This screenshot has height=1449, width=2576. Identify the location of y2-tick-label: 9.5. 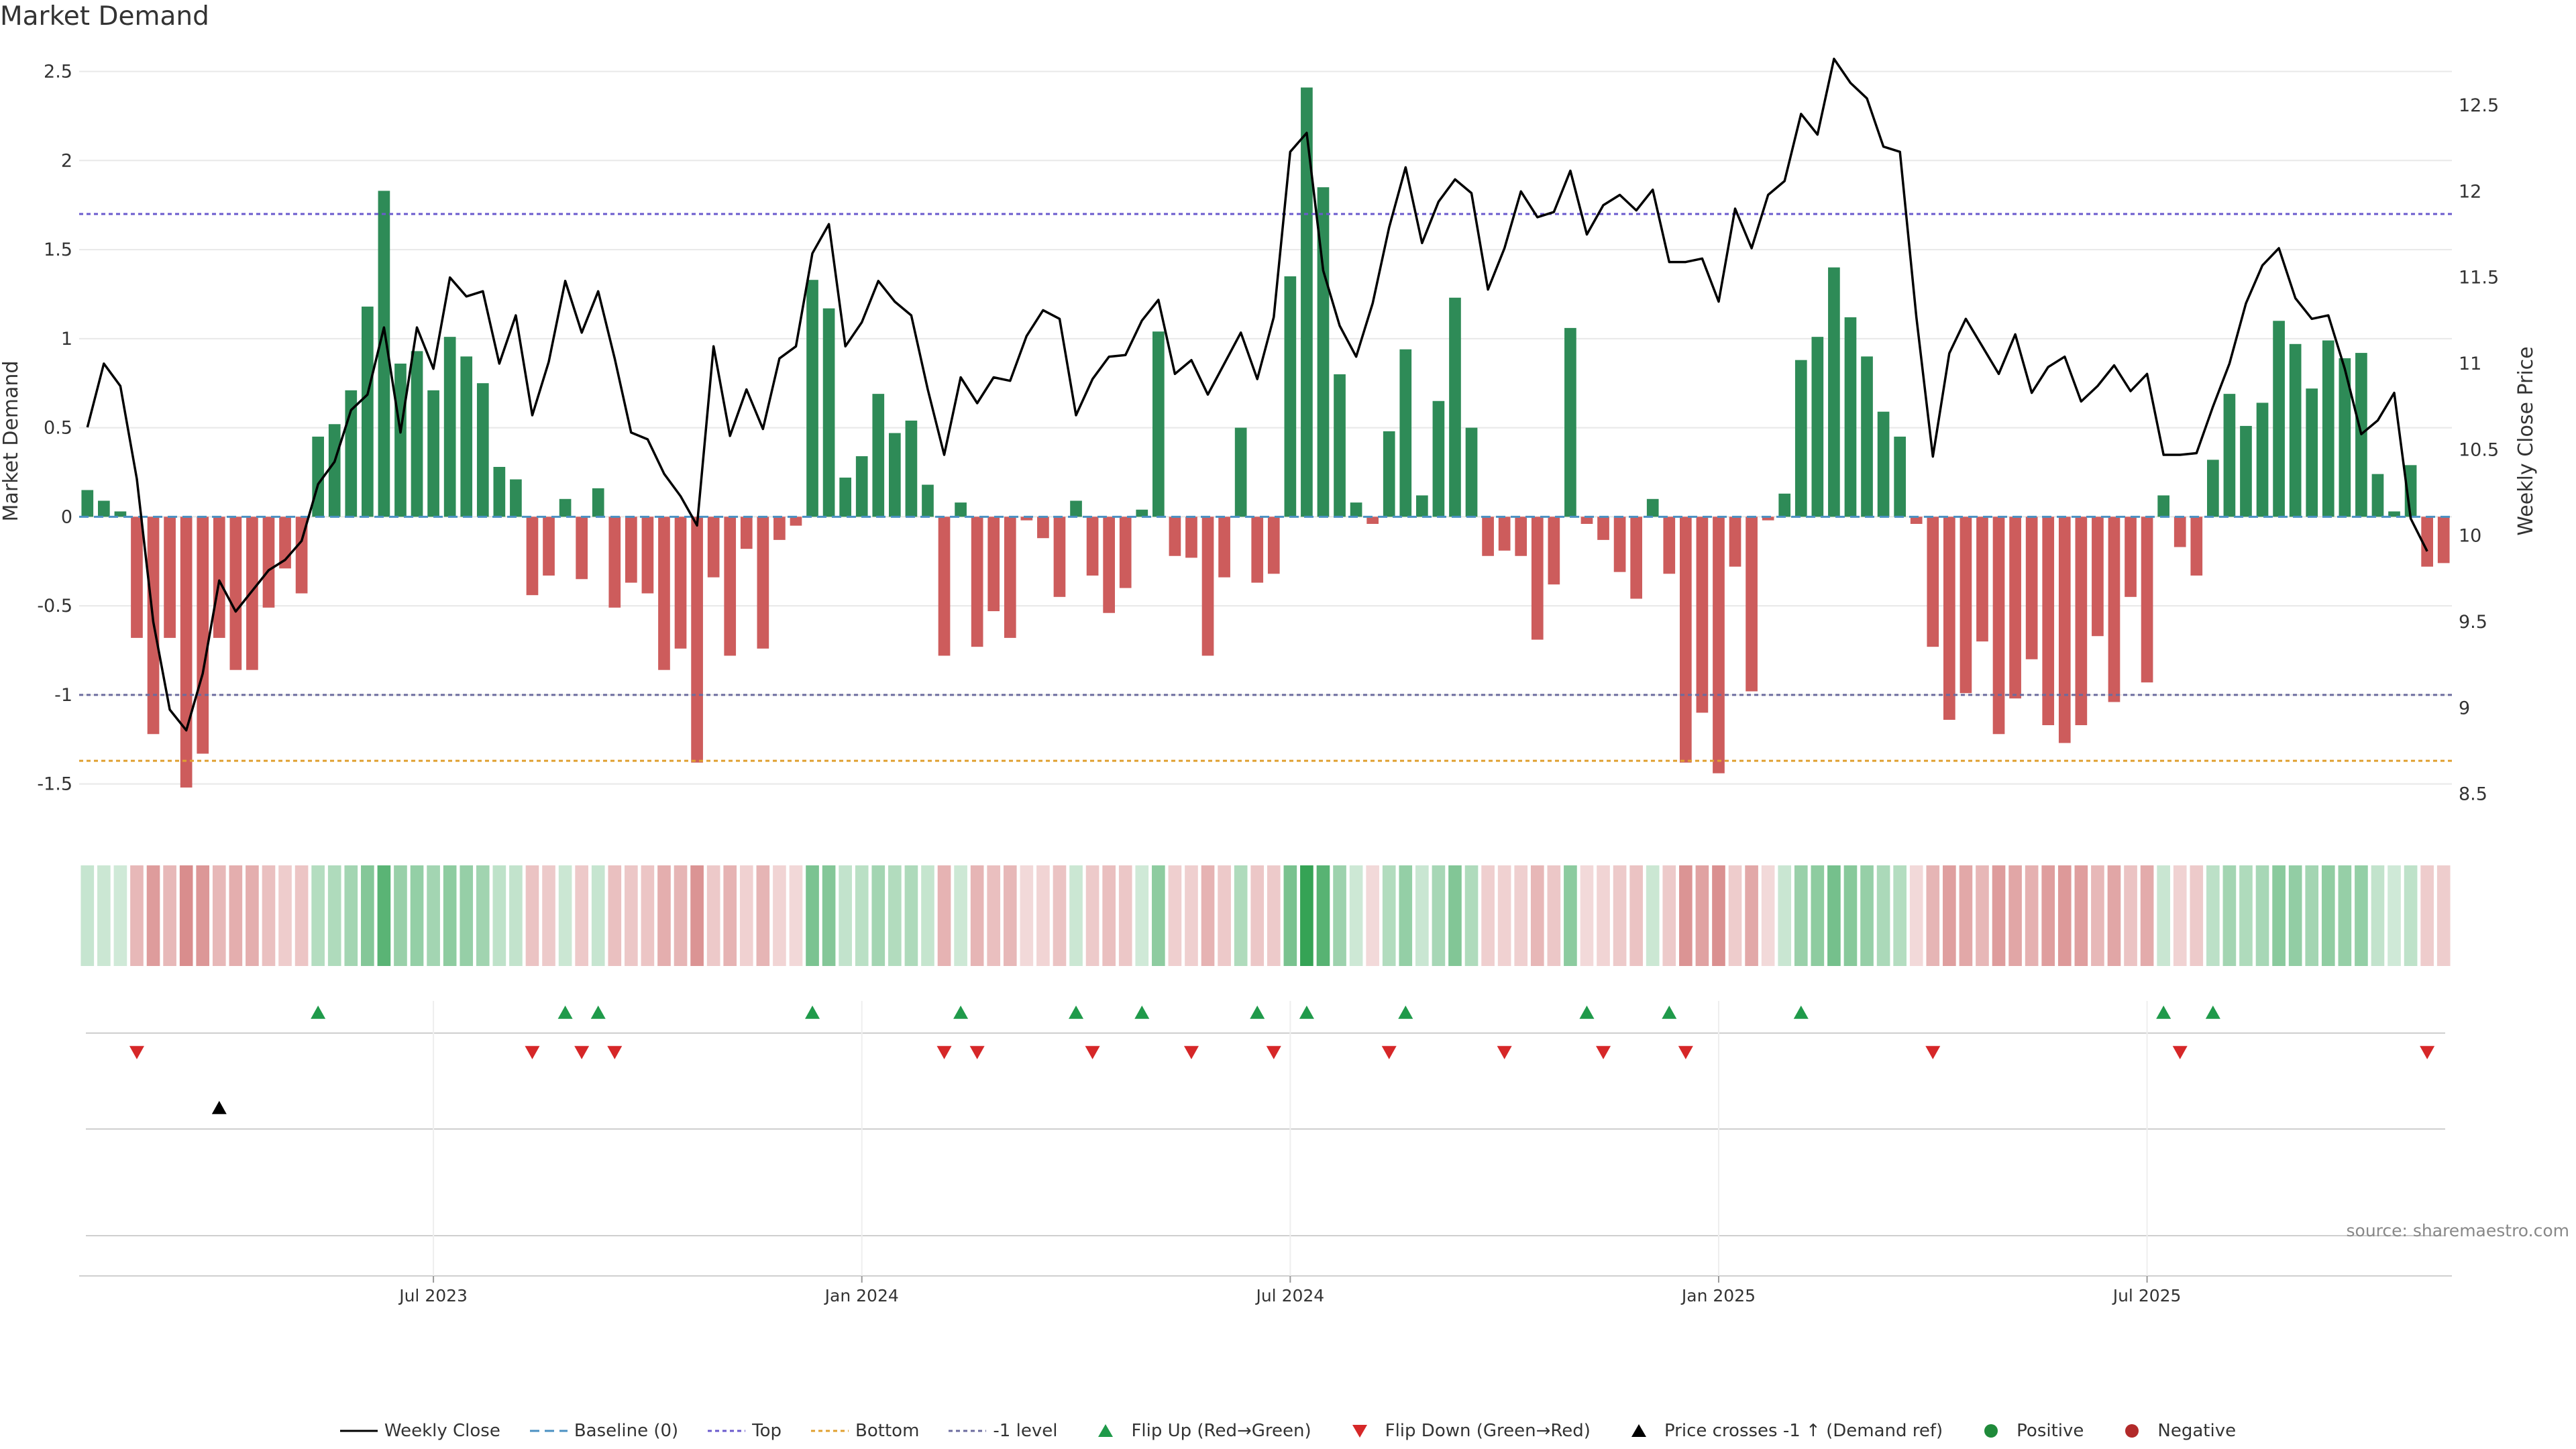
(2473, 622).